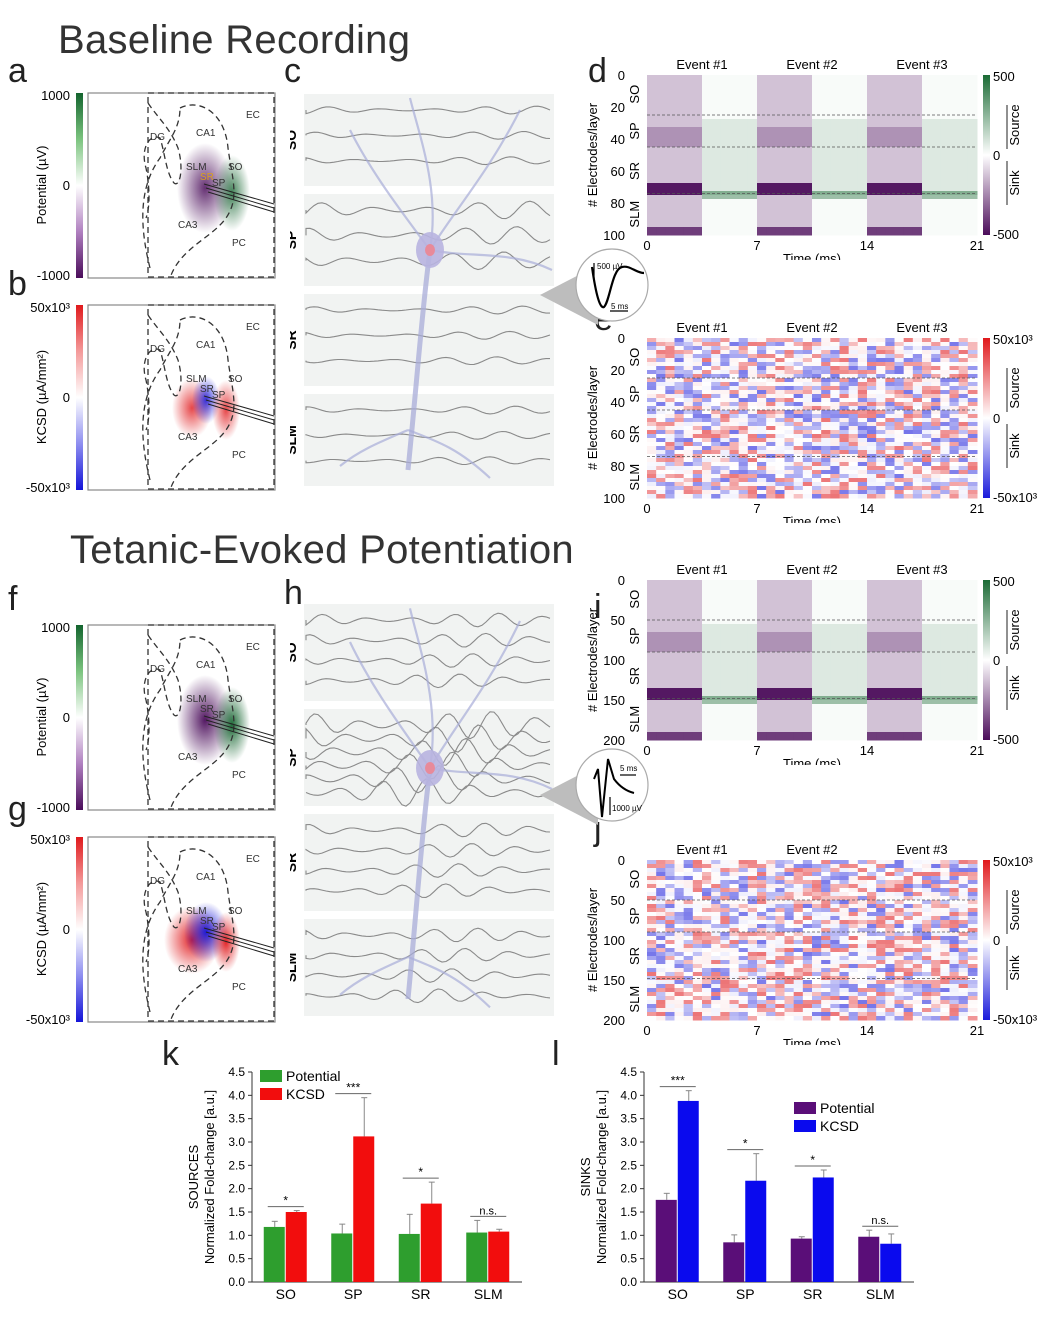 This screenshot has width=1044, height=1317. I want to click on colorbar-min: -50x10³, so click(1015, 497).